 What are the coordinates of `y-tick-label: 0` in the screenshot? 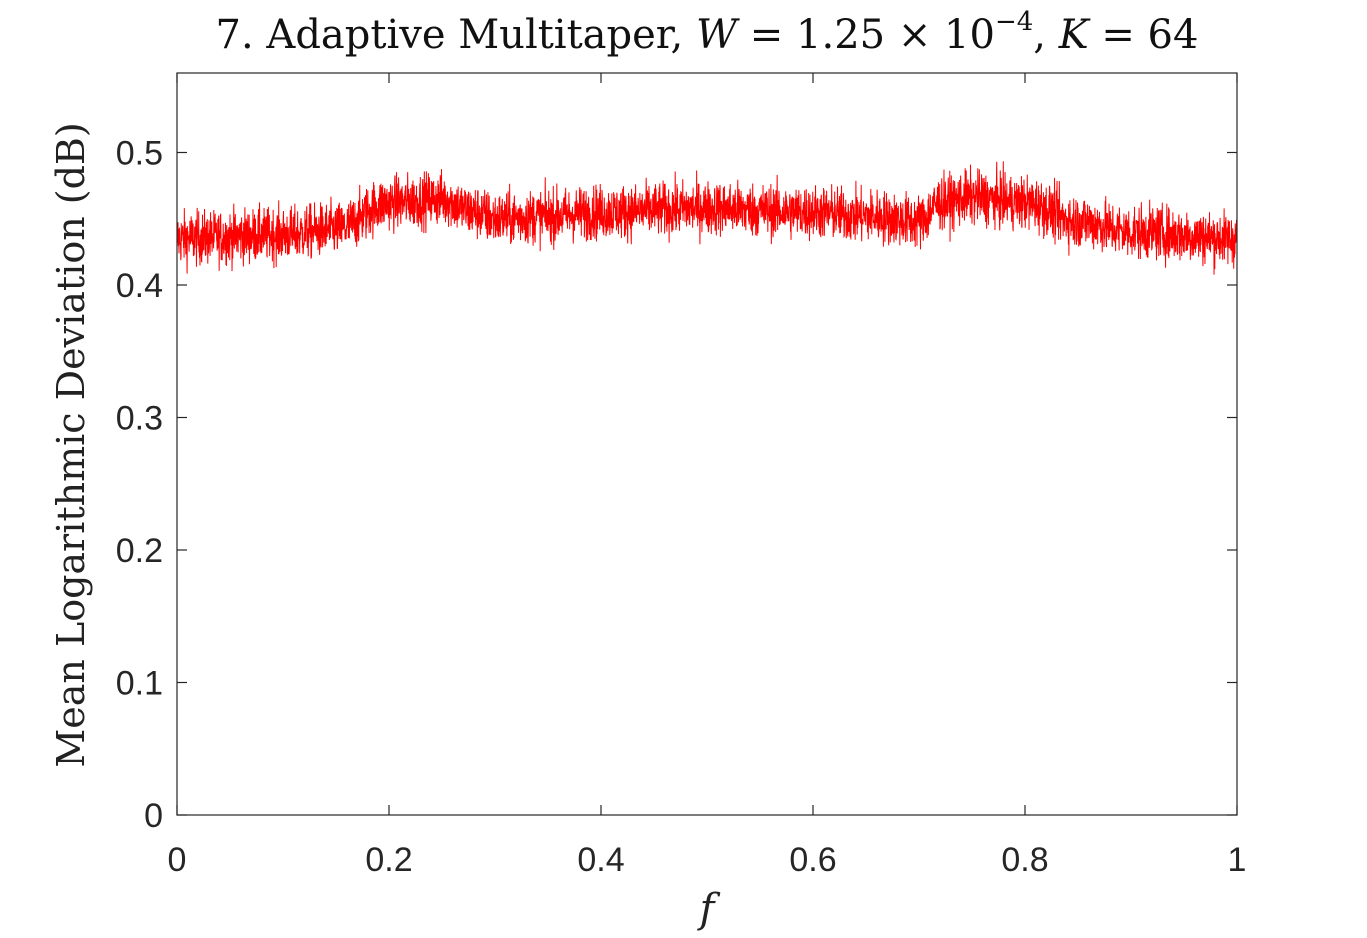 It's located at (153, 816).